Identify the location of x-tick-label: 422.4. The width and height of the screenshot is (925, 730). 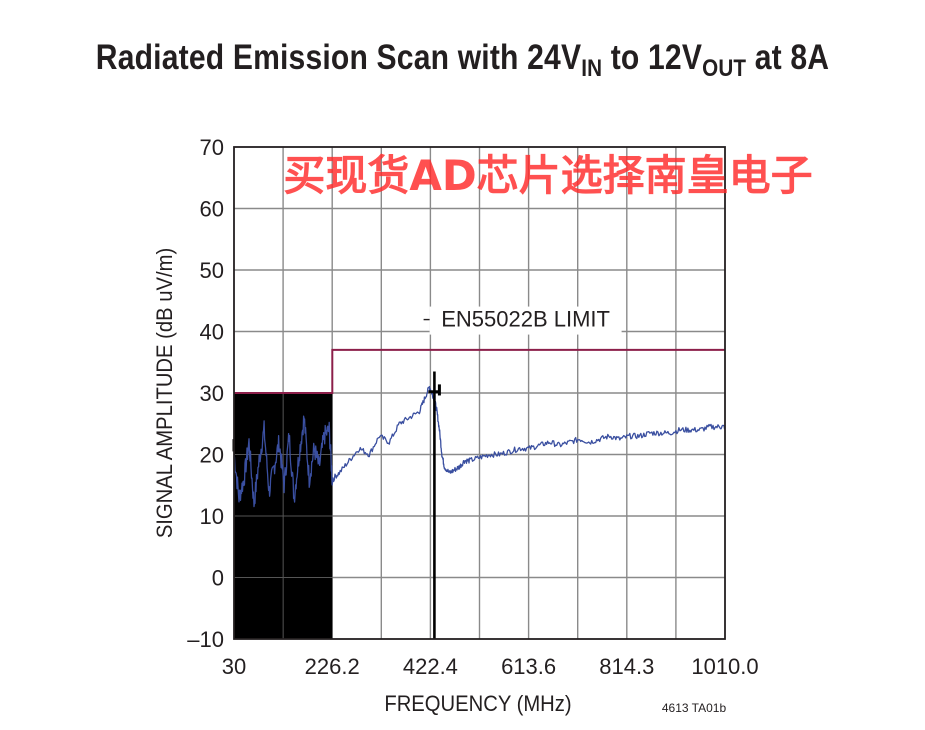
(430, 666).